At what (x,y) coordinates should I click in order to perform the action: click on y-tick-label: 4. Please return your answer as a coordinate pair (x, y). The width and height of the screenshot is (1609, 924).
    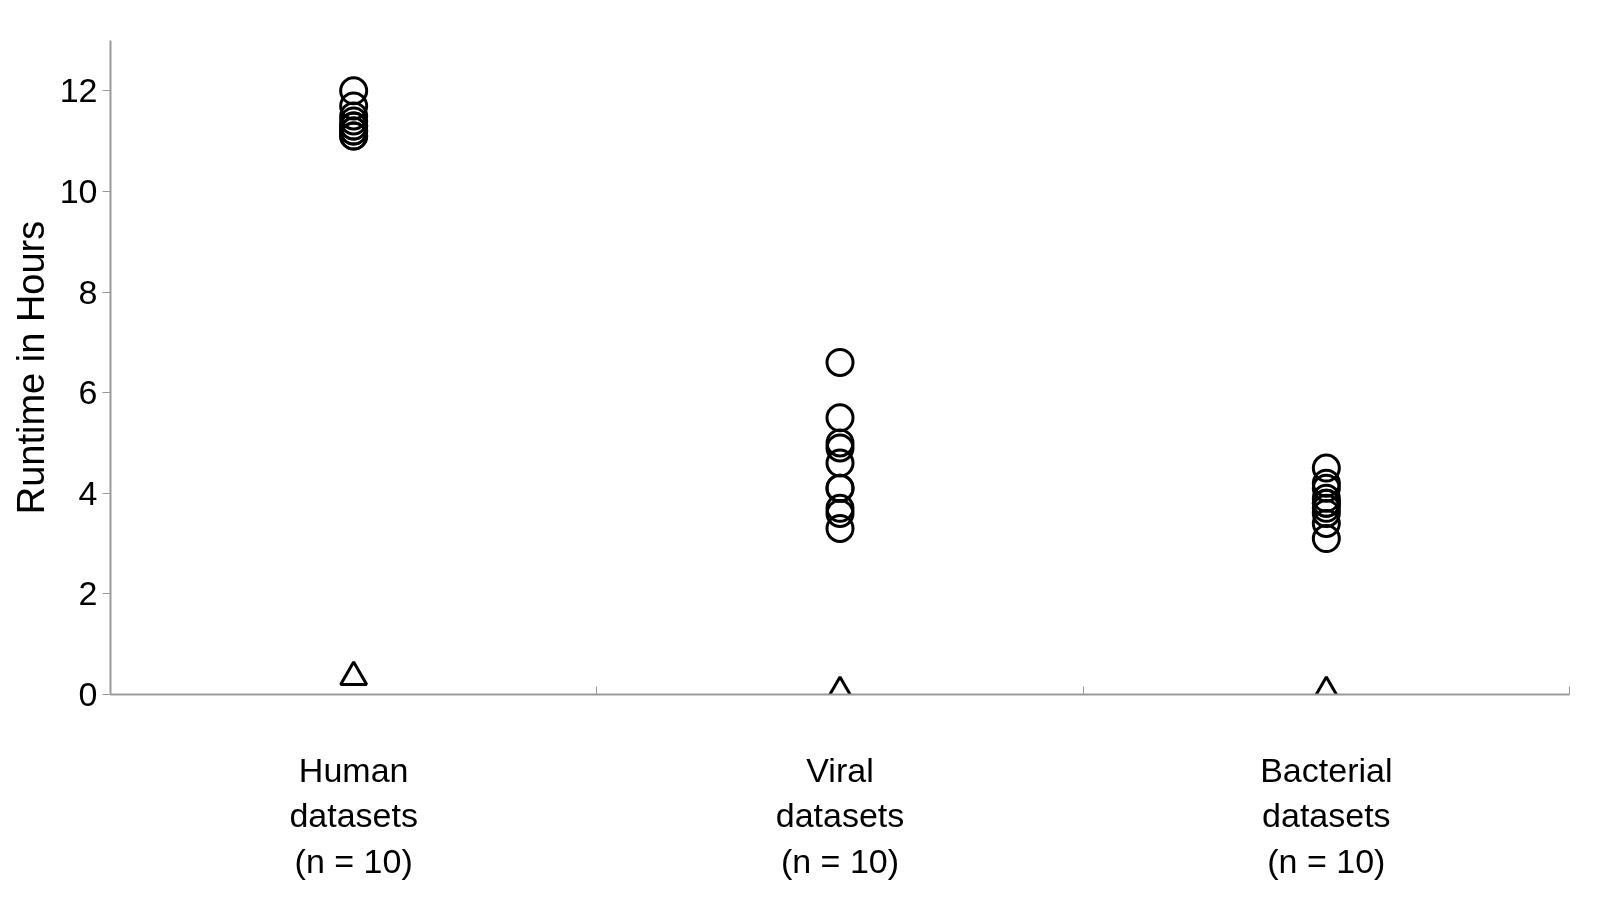
    Looking at the image, I should click on (88, 492).